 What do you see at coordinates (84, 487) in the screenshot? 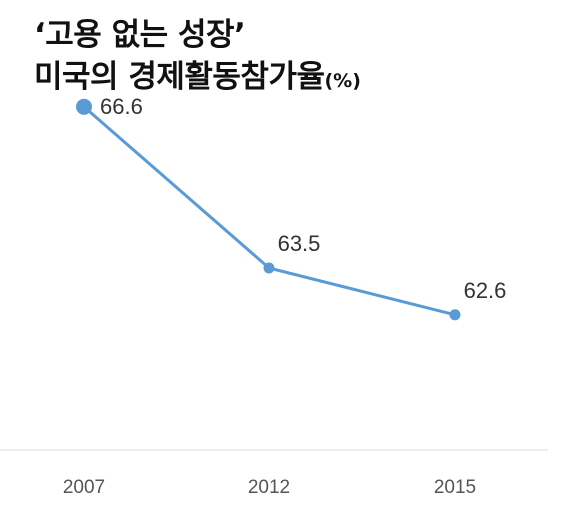
I see `x-tick-2007: 2007` at bounding box center [84, 487].